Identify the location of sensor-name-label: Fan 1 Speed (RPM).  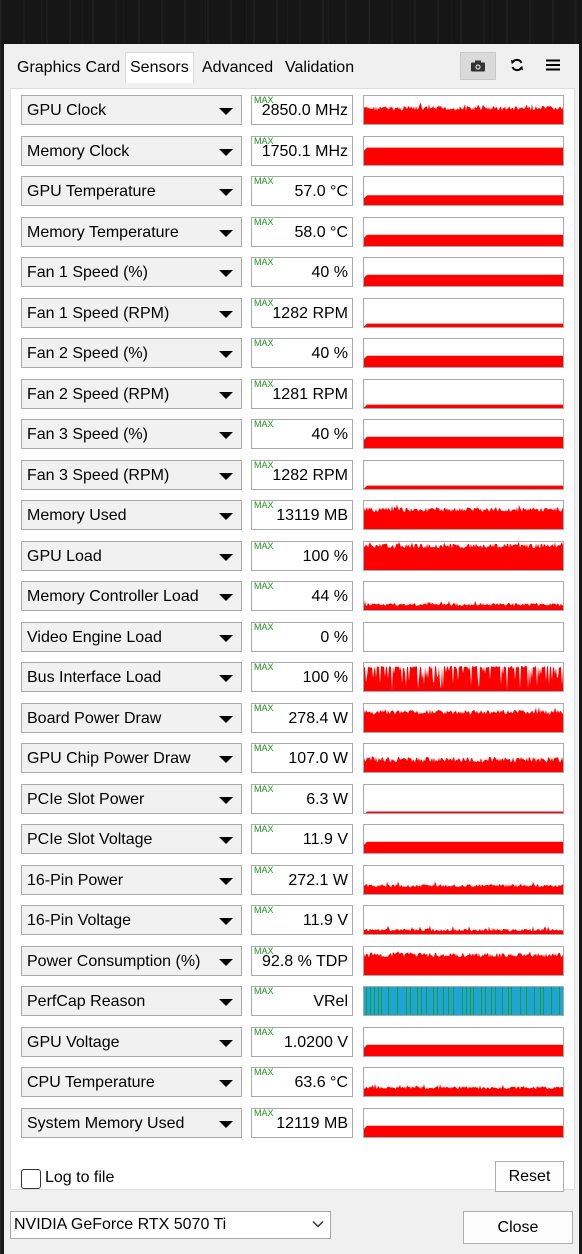
(98, 313).